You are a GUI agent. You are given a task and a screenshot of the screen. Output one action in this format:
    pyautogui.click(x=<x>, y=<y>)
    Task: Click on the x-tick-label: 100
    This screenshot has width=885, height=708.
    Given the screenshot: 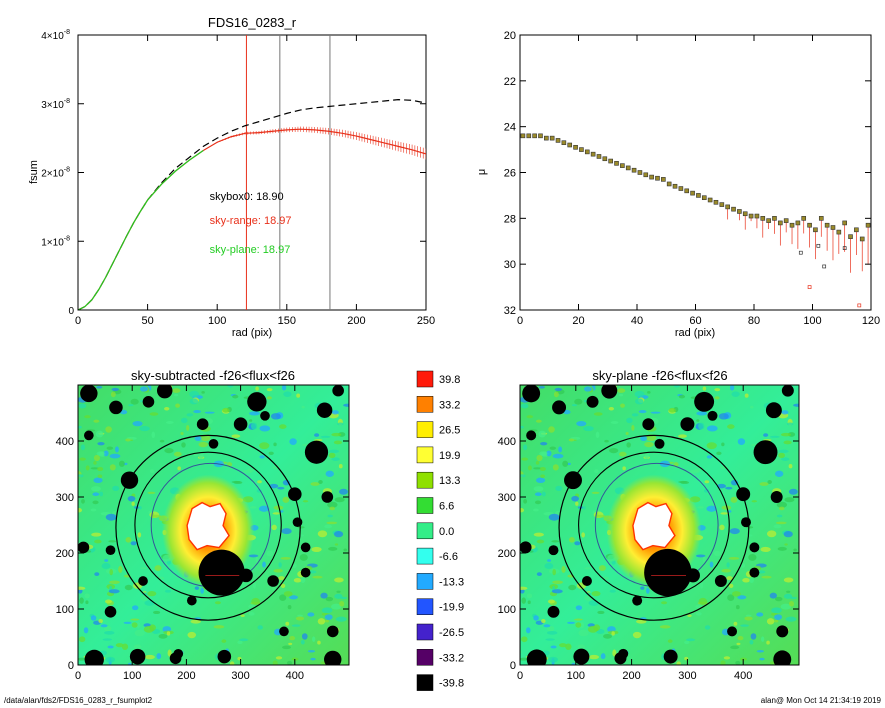 What is the action you would take?
    pyautogui.click(x=576, y=676)
    